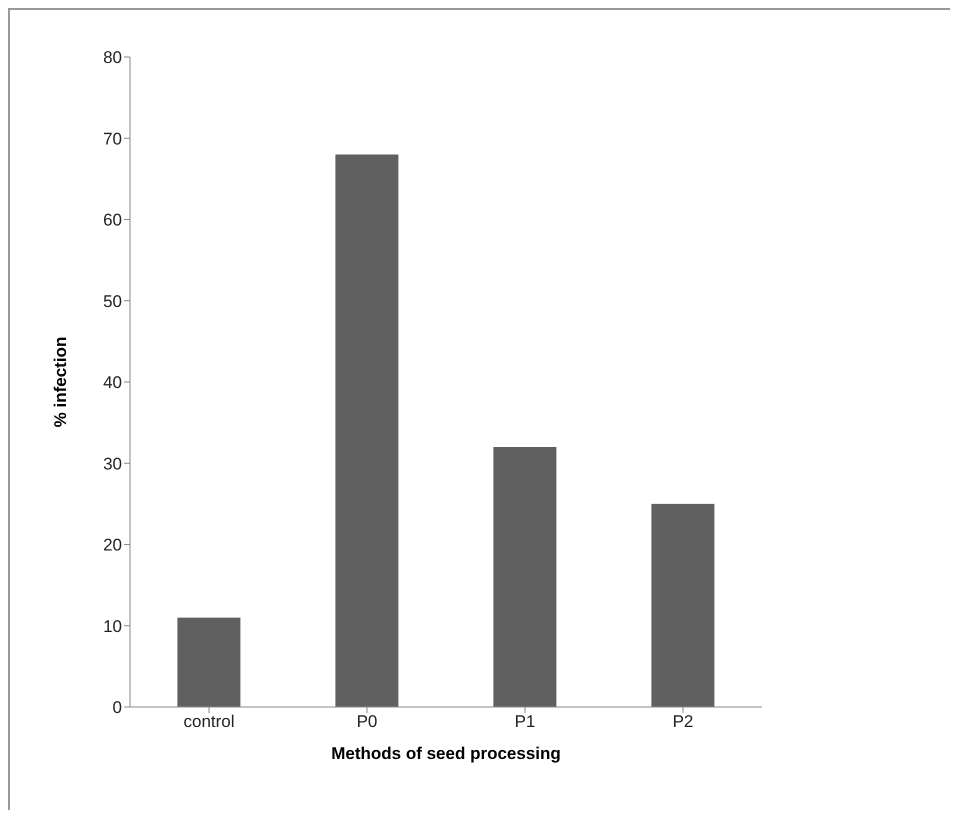 The image size is (959, 827). What do you see at coordinates (367, 722) in the screenshot?
I see `x-tick-label: P0` at bounding box center [367, 722].